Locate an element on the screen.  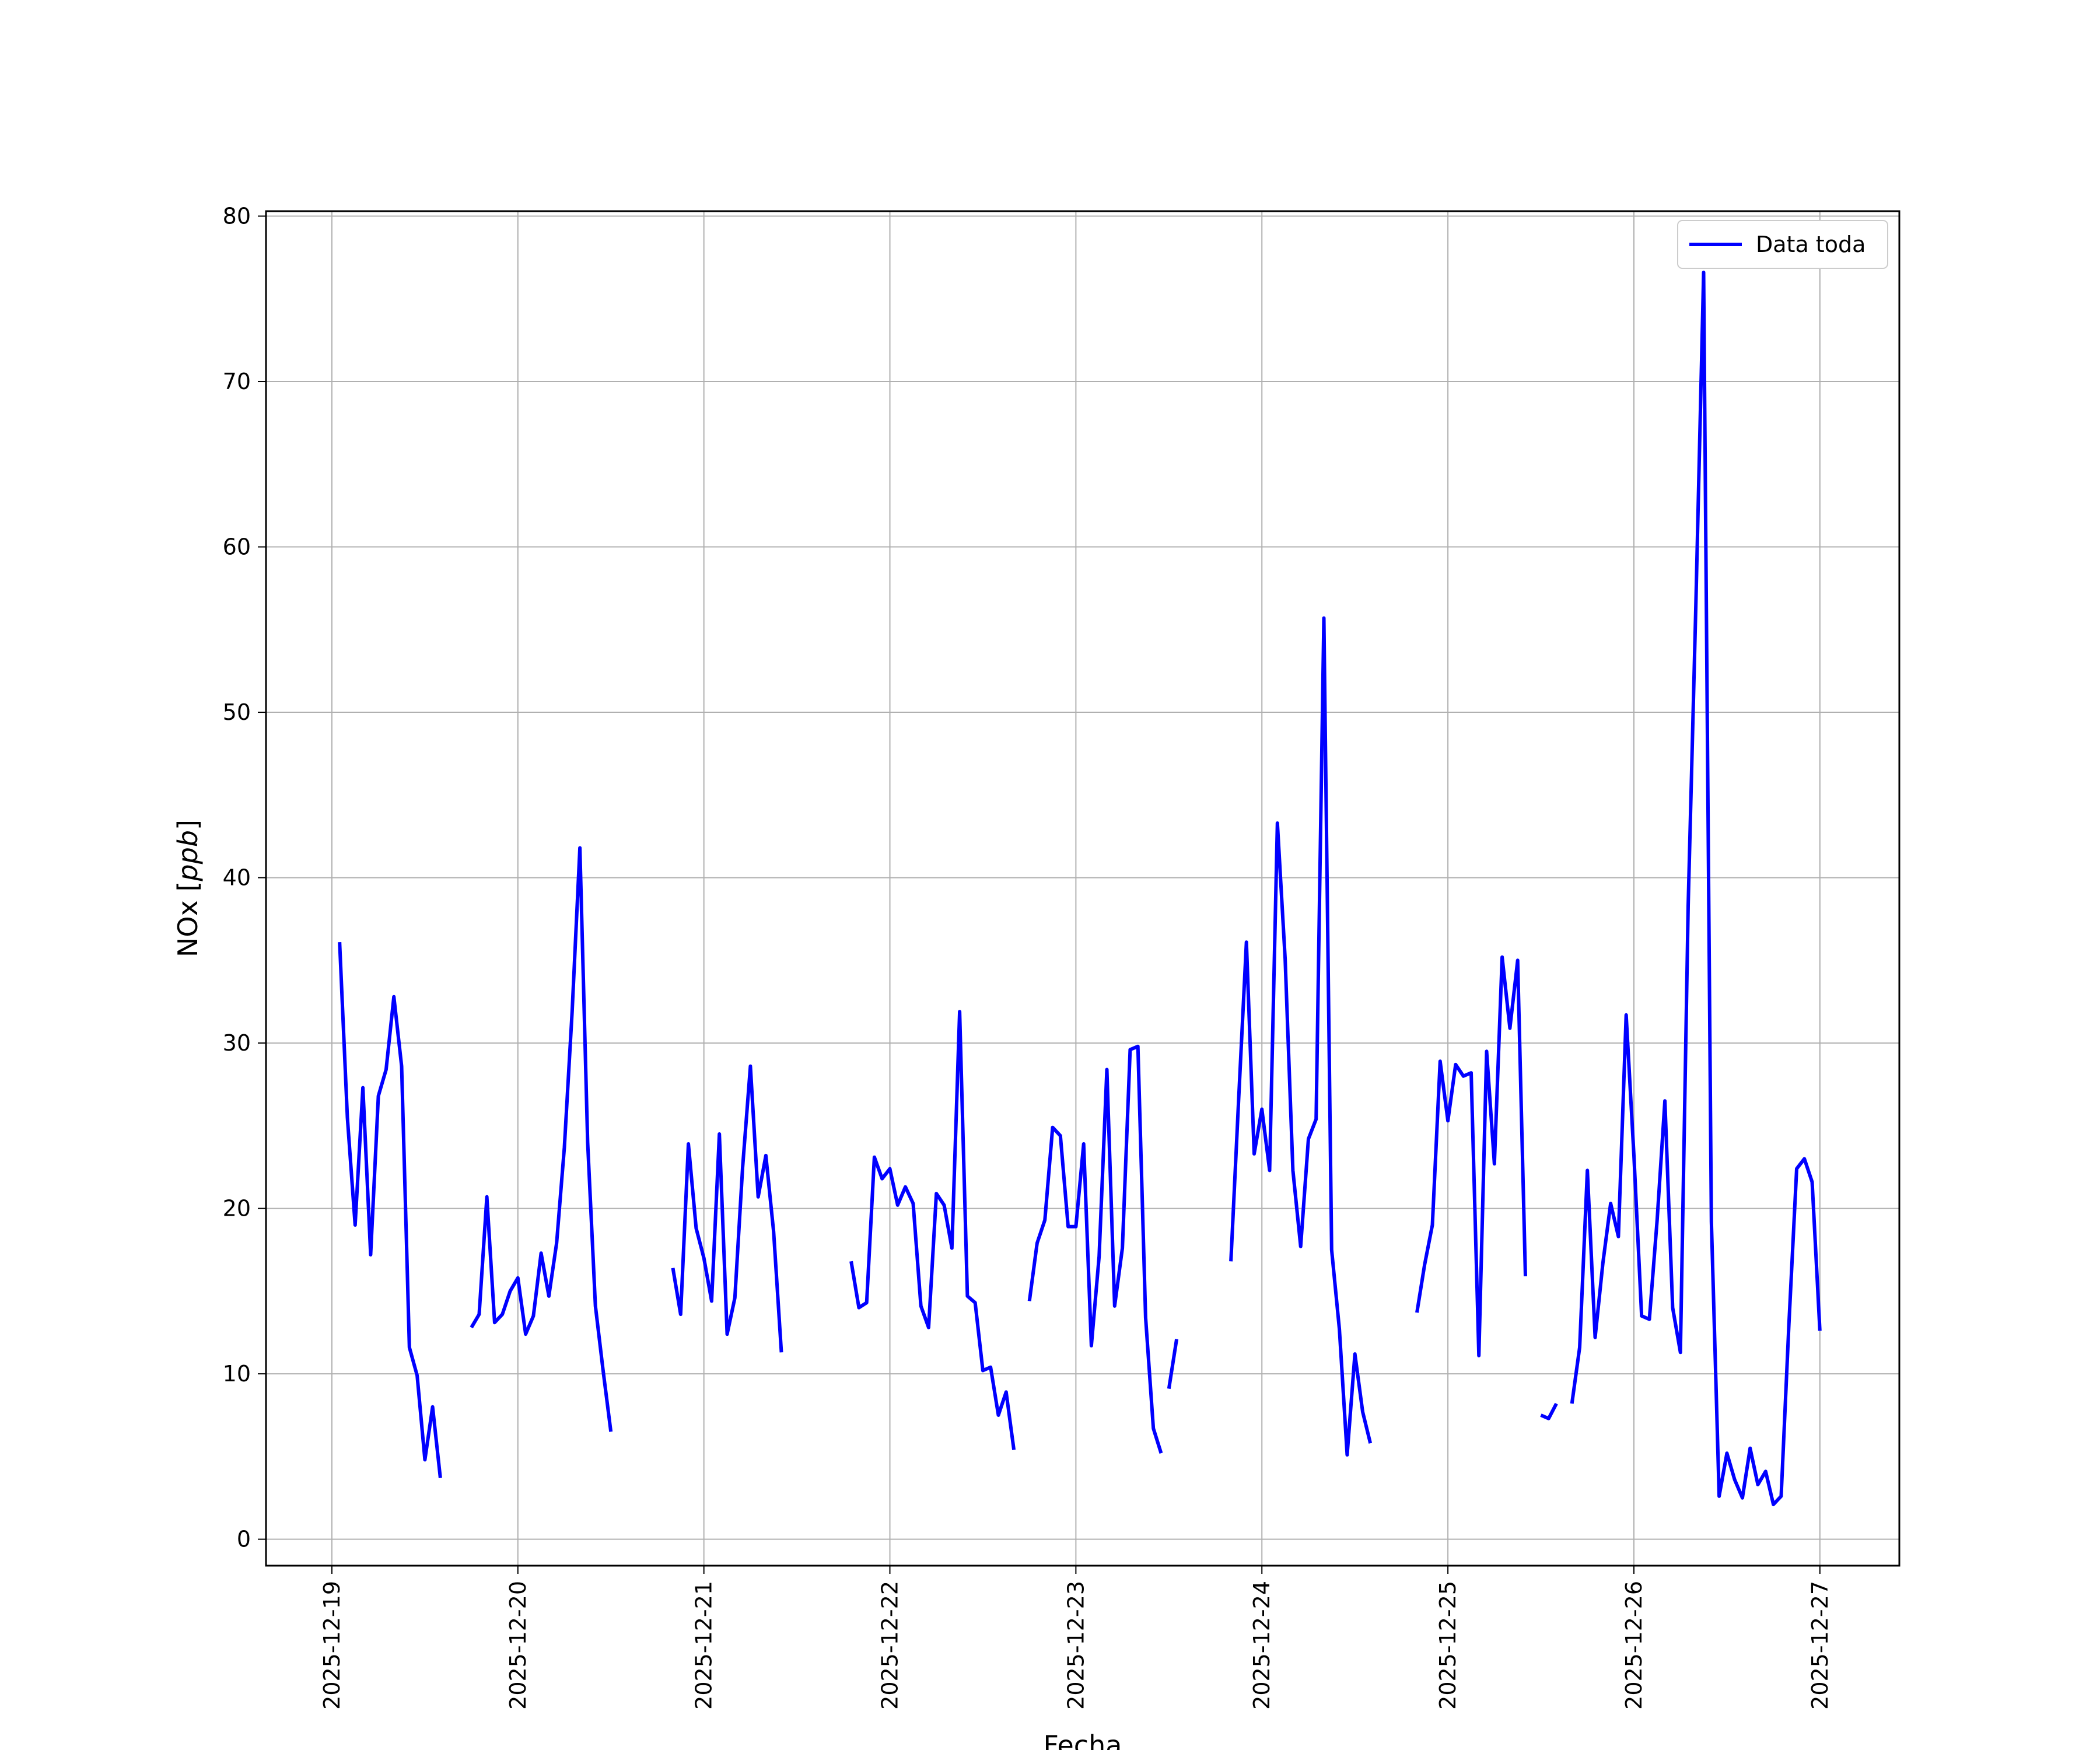
y-tick-label: 10 is located at coordinates (237, 1374).